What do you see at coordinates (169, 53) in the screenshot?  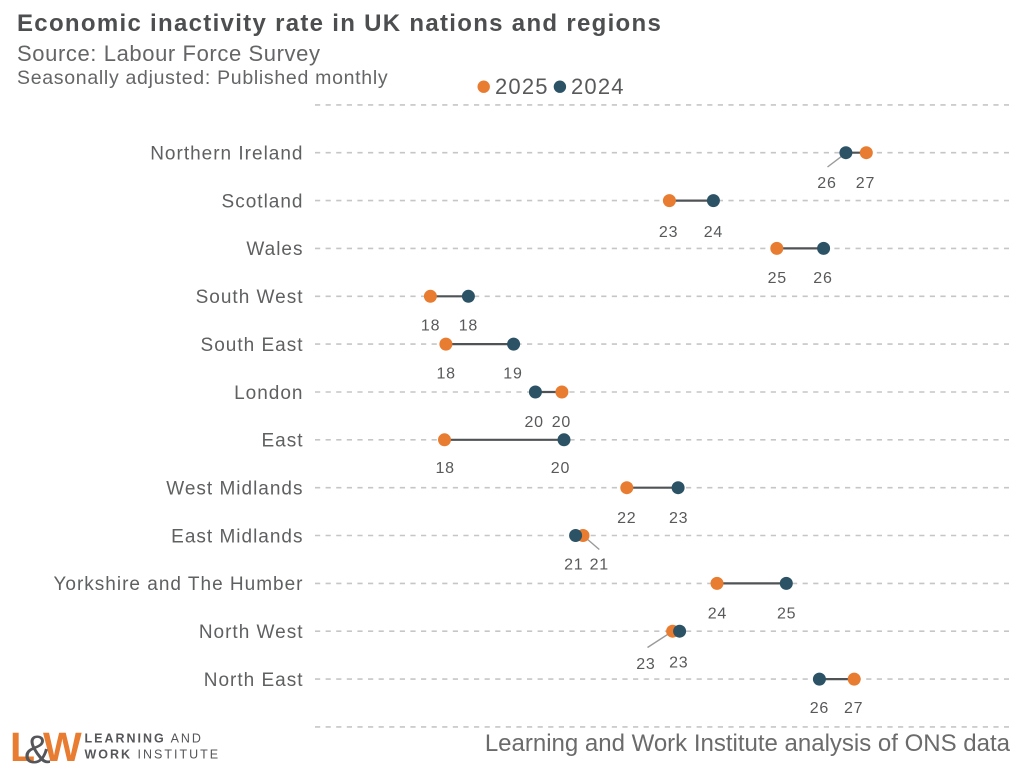 I see `svg-text: Source: Labour Force Survey` at bounding box center [169, 53].